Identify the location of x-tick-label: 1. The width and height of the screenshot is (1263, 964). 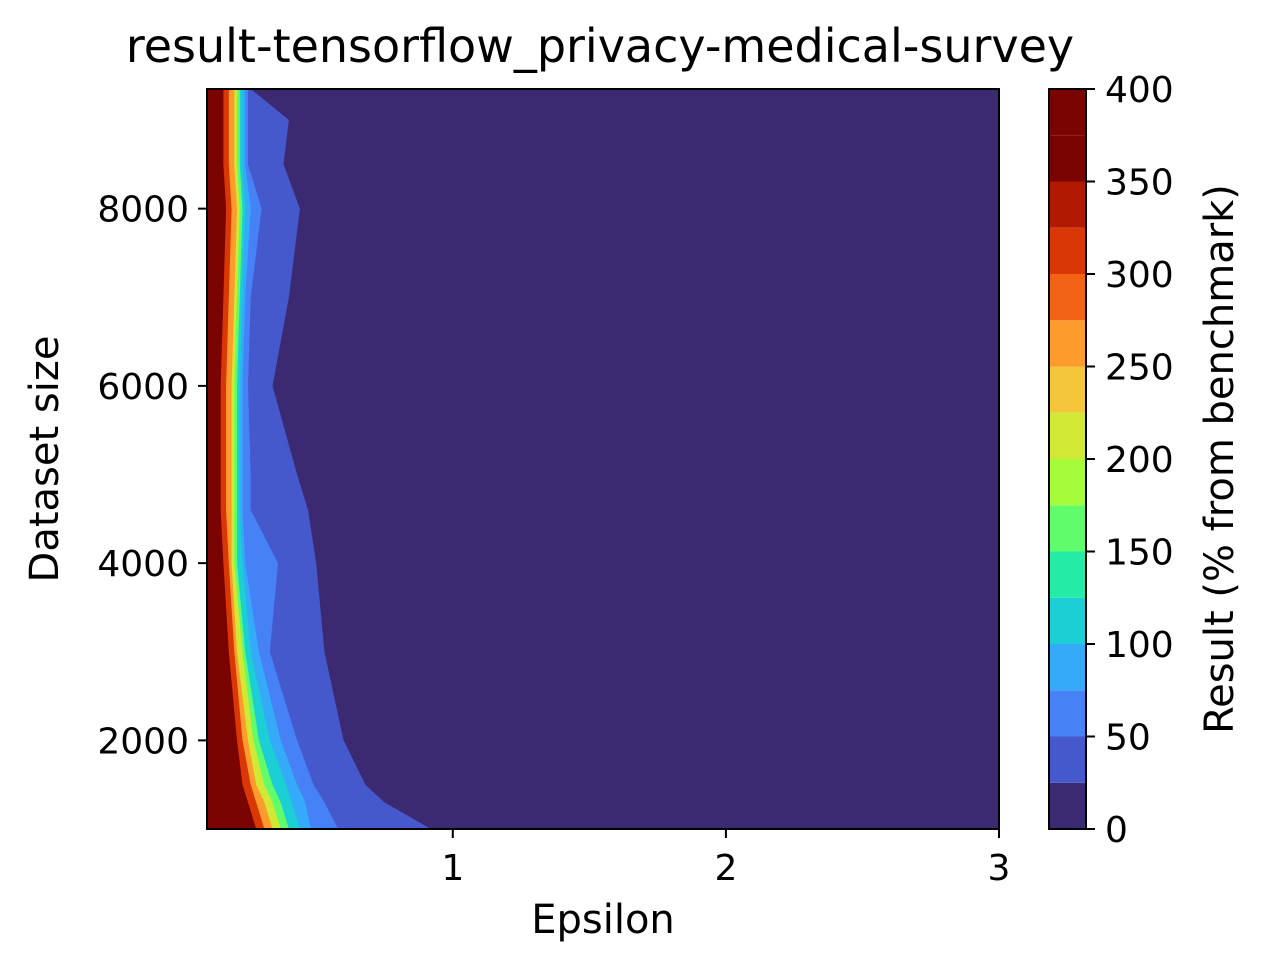
(452, 868).